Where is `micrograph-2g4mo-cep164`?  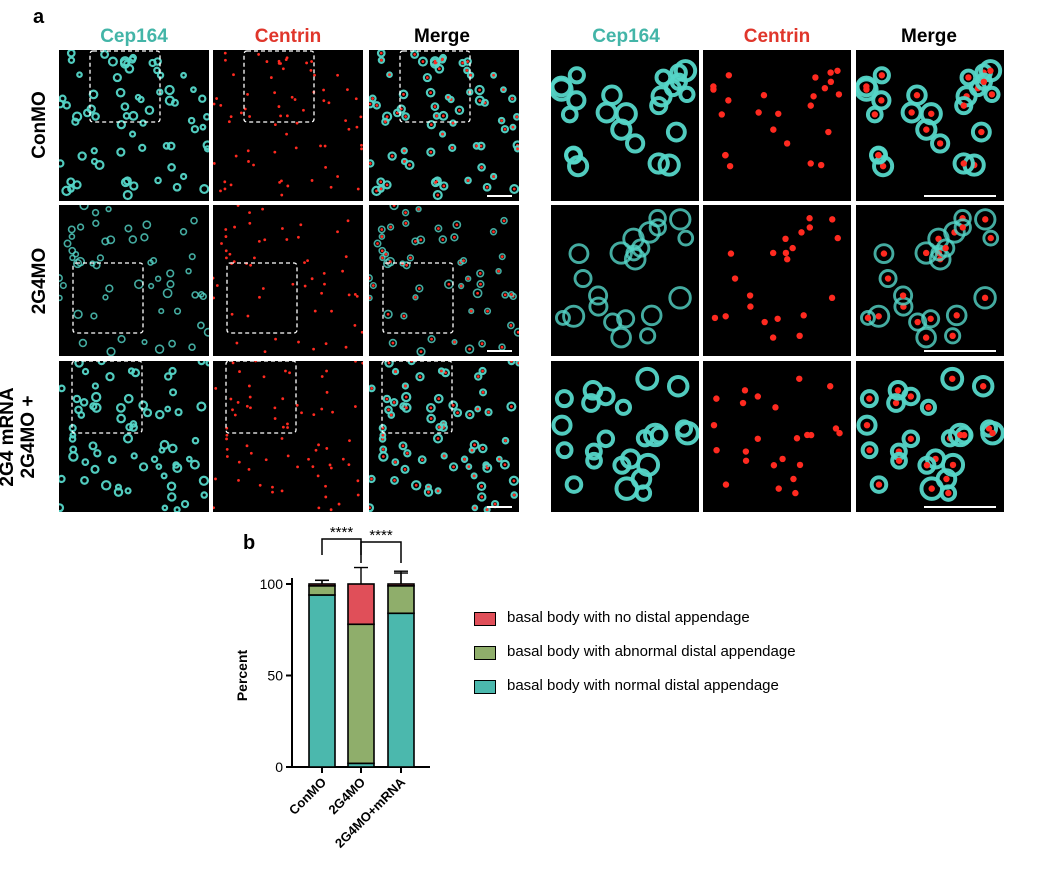 micrograph-2g4mo-cep164 is located at coordinates (134, 280).